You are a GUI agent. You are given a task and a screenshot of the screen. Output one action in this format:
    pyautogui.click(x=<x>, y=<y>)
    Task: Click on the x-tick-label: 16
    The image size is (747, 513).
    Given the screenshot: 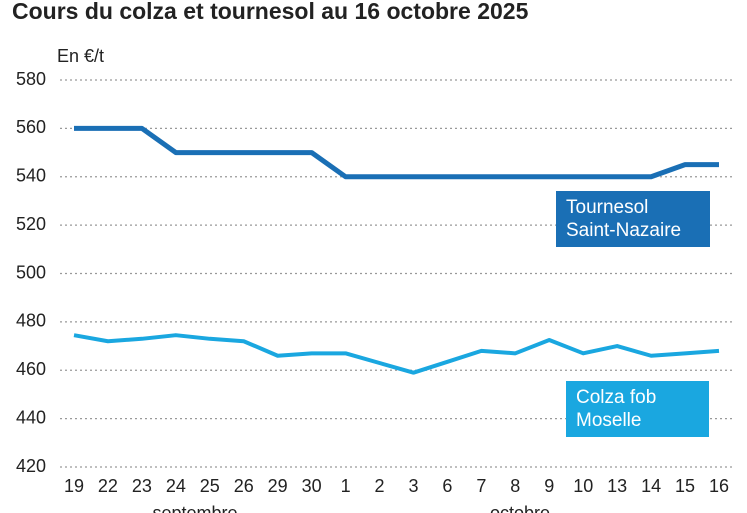 What is the action you would take?
    pyautogui.click(x=719, y=486)
    